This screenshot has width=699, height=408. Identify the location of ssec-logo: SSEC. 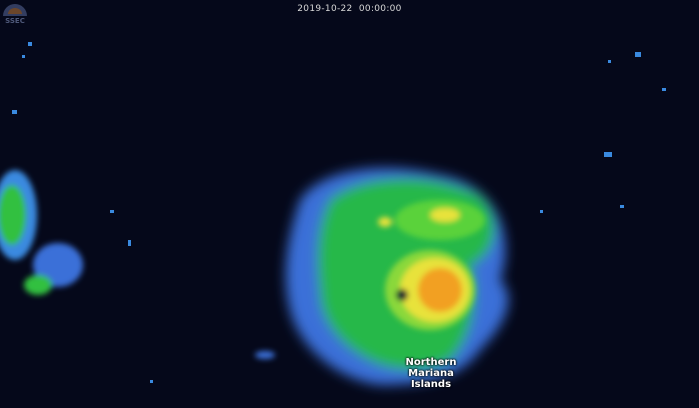
(15, 14).